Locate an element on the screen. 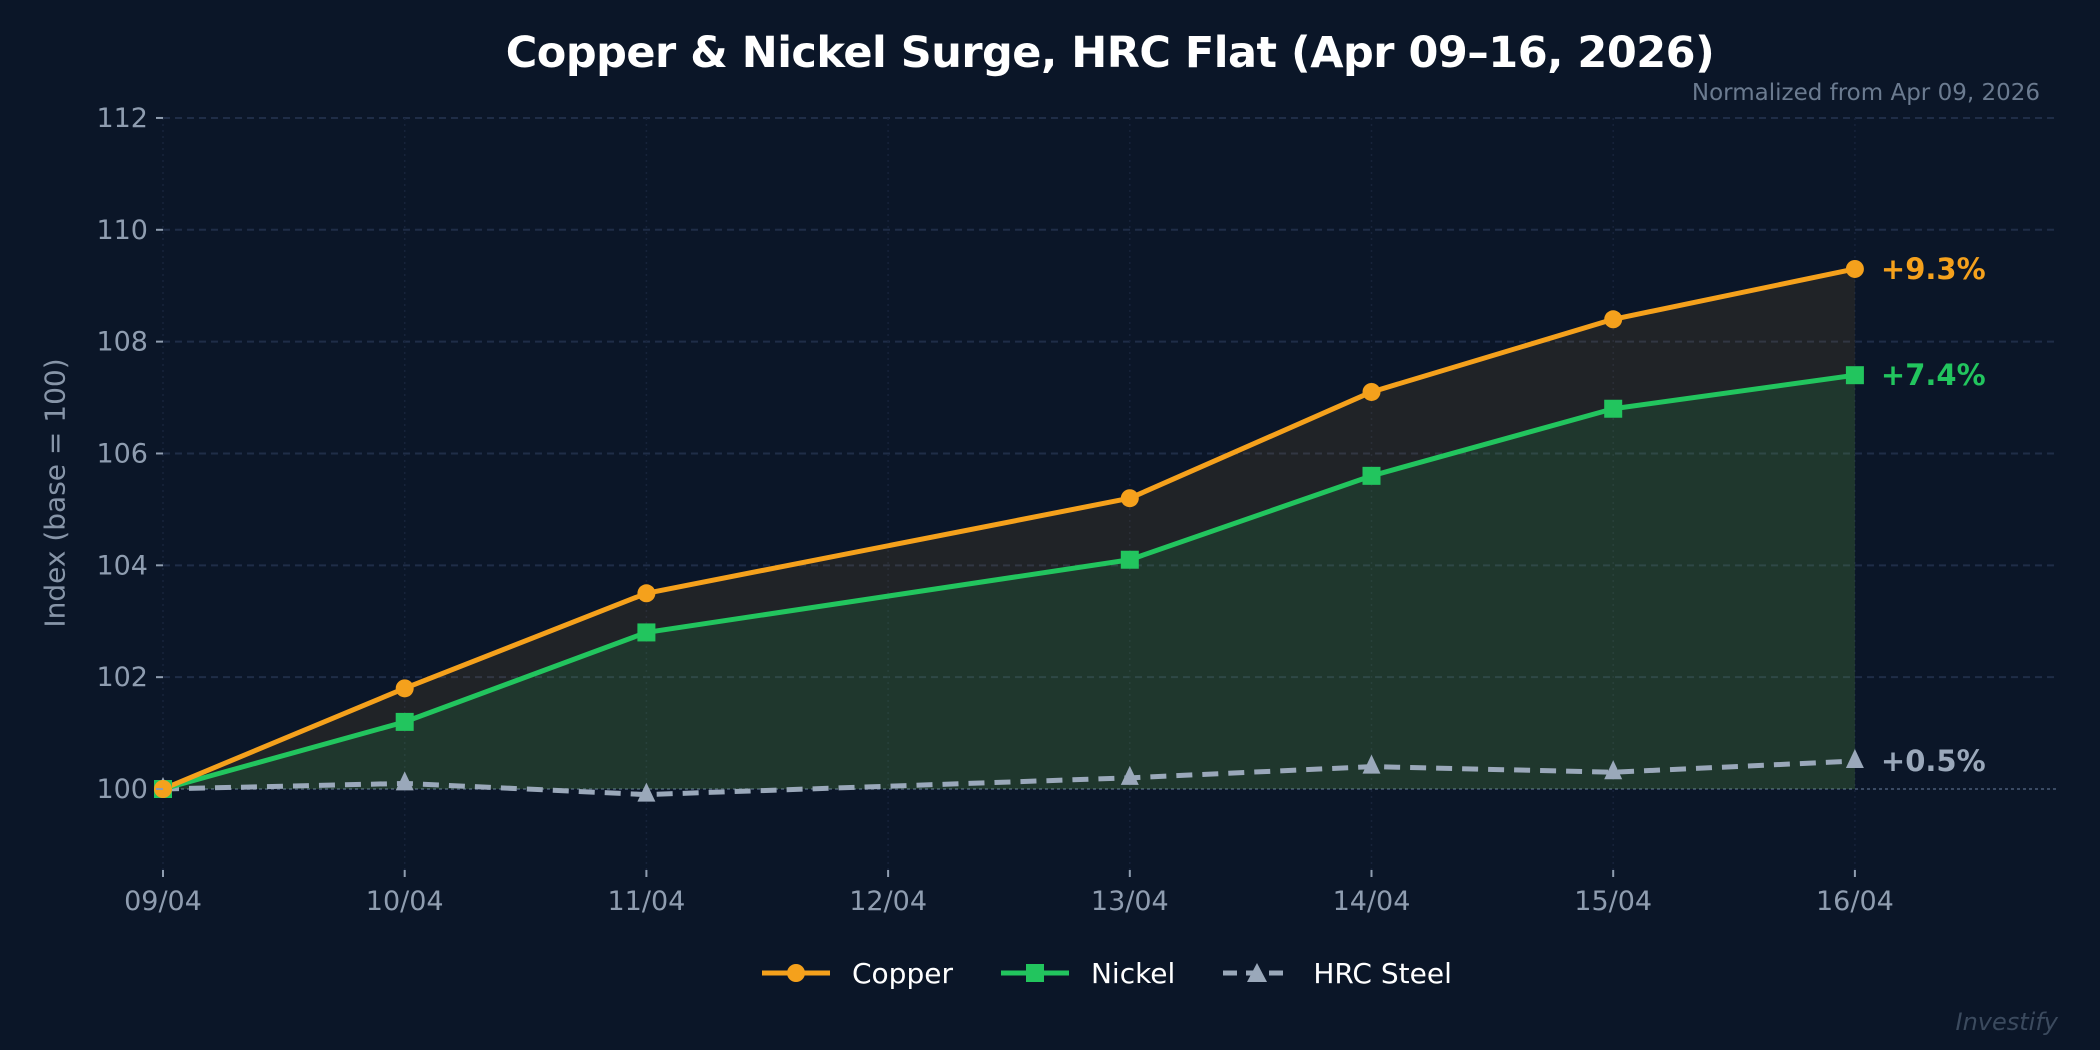 The width and height of the screenshot is (2100, 1050). chart-subtitle: Normalized from Apr 09, 2026 is located at coordinates (1865, 93).